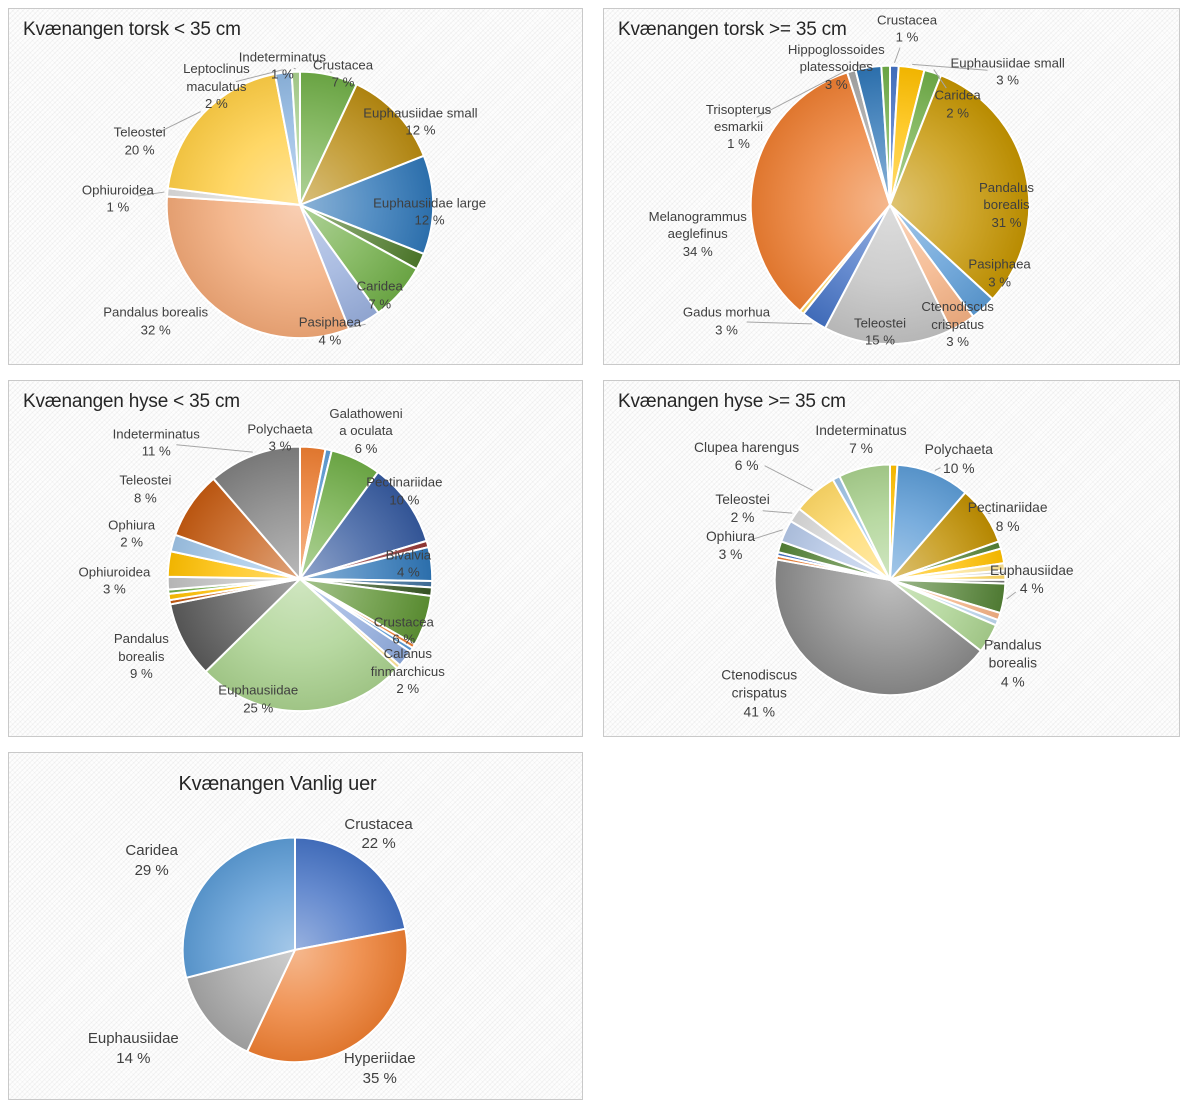  What do you see at coordinates (803, 92) in the screenshot?
I see `leader-line-trisopterus-esmarkii` at bounding box center [803, 92].